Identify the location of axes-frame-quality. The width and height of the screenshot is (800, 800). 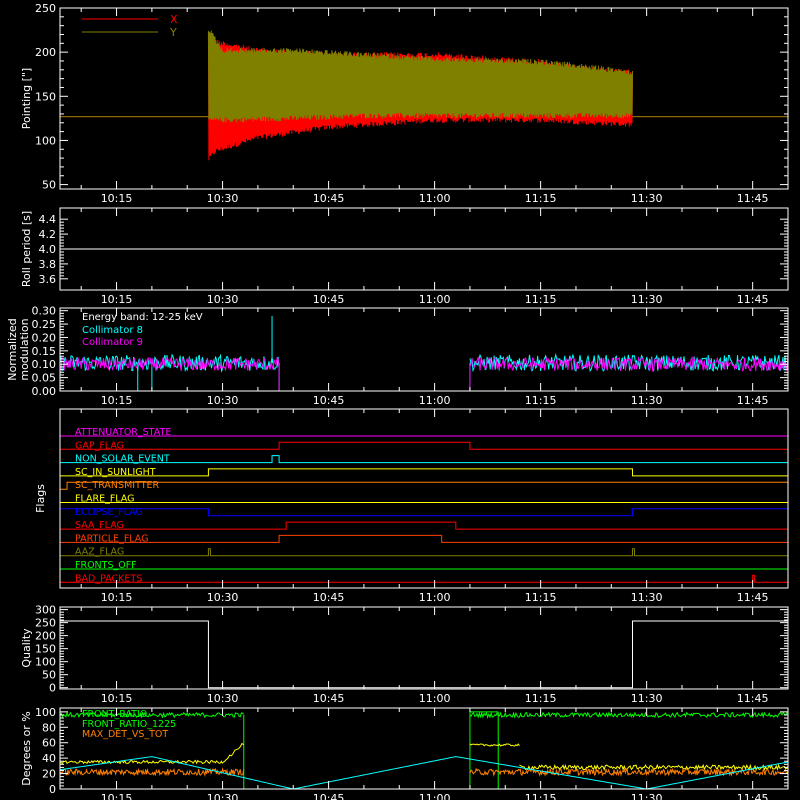
(424, 648).